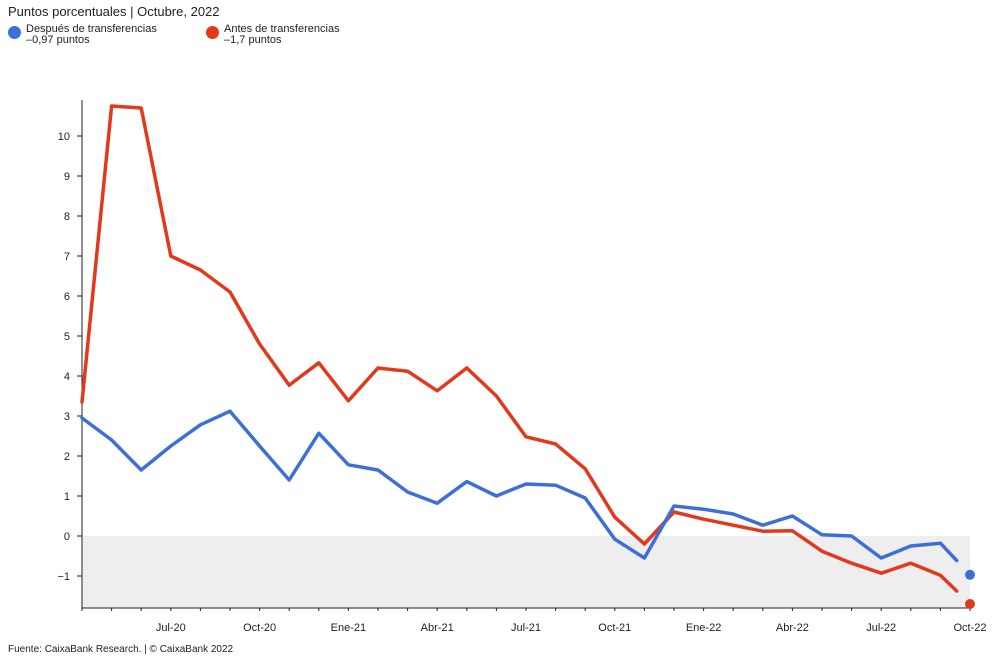 The height and width of the screenshot is (666, 1004). Describe the element at coordinates (970, 574) in the screenshot. I see `series-after-end-point` at that location.